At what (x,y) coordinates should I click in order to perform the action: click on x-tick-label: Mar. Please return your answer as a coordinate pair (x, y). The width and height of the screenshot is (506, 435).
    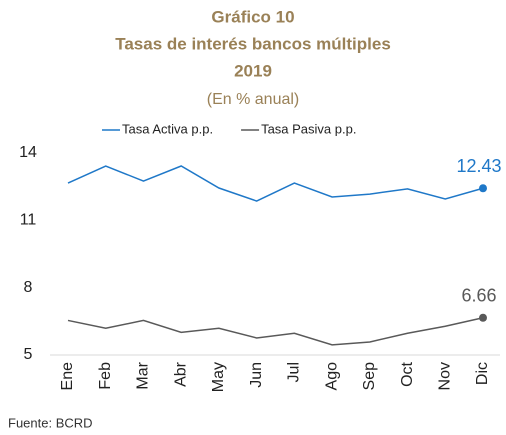
    Looking at the image, I should click on (143, 375).